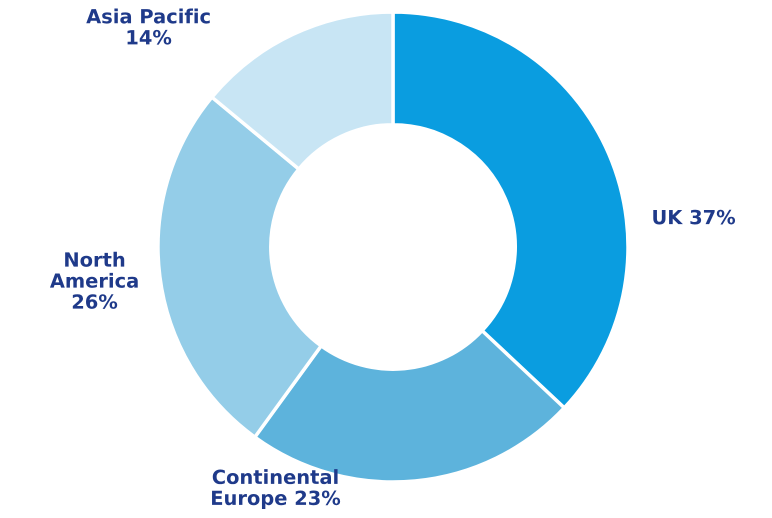 The height and width of the screenshot is (518, 772). What do you see at coordinates (148, 16) in the screenshot?
I see `slice-label: Asia Pacific` at bounding box center [148, 16].